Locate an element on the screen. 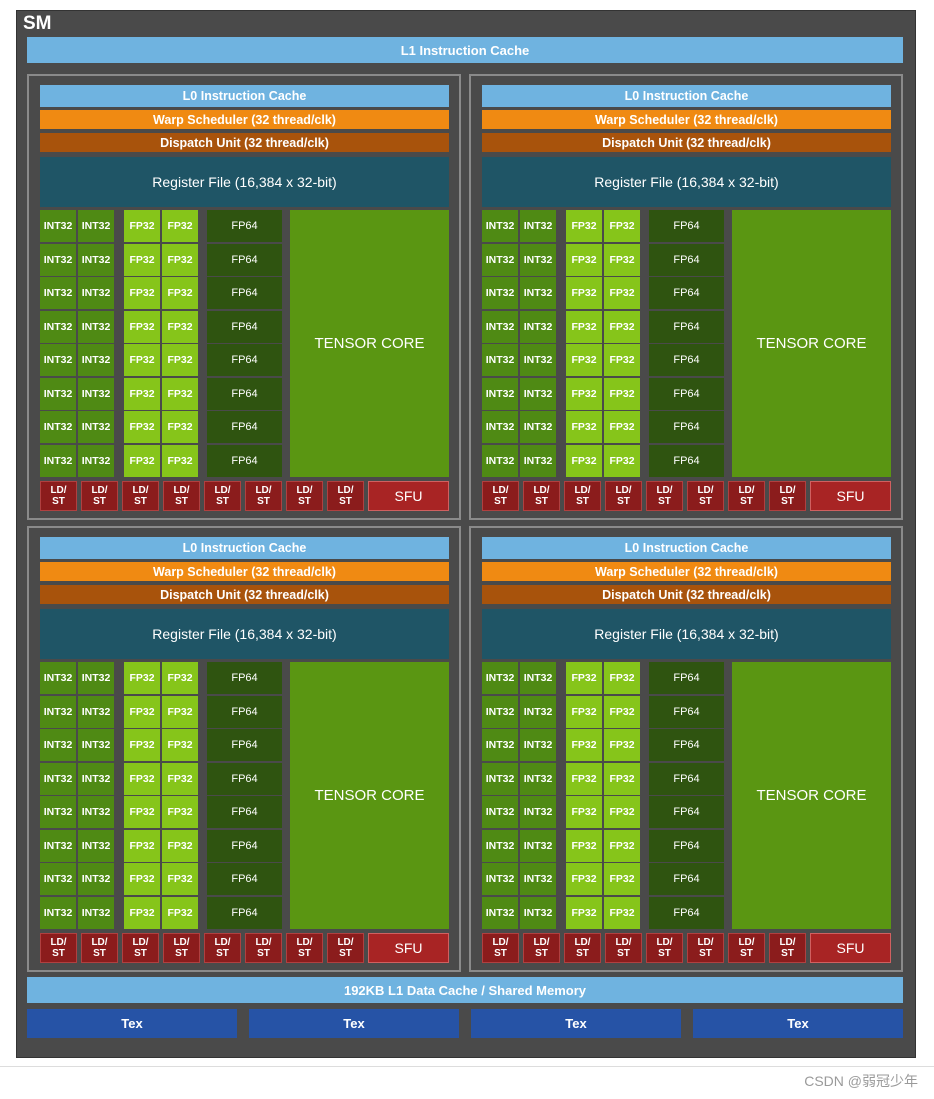 Image resolution: width=934 pixels, height=1099 pixels. l1-instruction-cache: L1 Instruction Cache is located at coordinates (465, 50).